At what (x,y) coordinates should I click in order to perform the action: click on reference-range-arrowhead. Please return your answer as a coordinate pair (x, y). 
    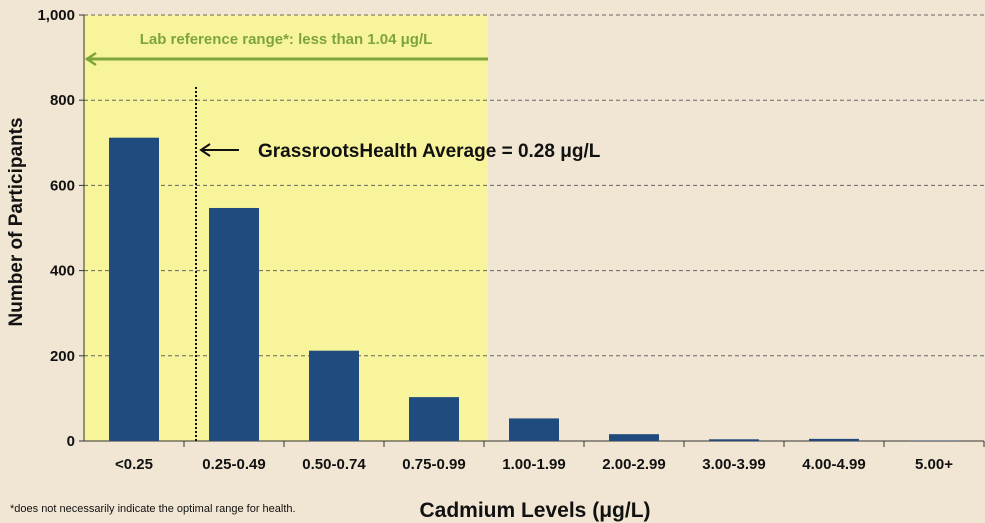
    Looking at the image, I should click on (90, 59).